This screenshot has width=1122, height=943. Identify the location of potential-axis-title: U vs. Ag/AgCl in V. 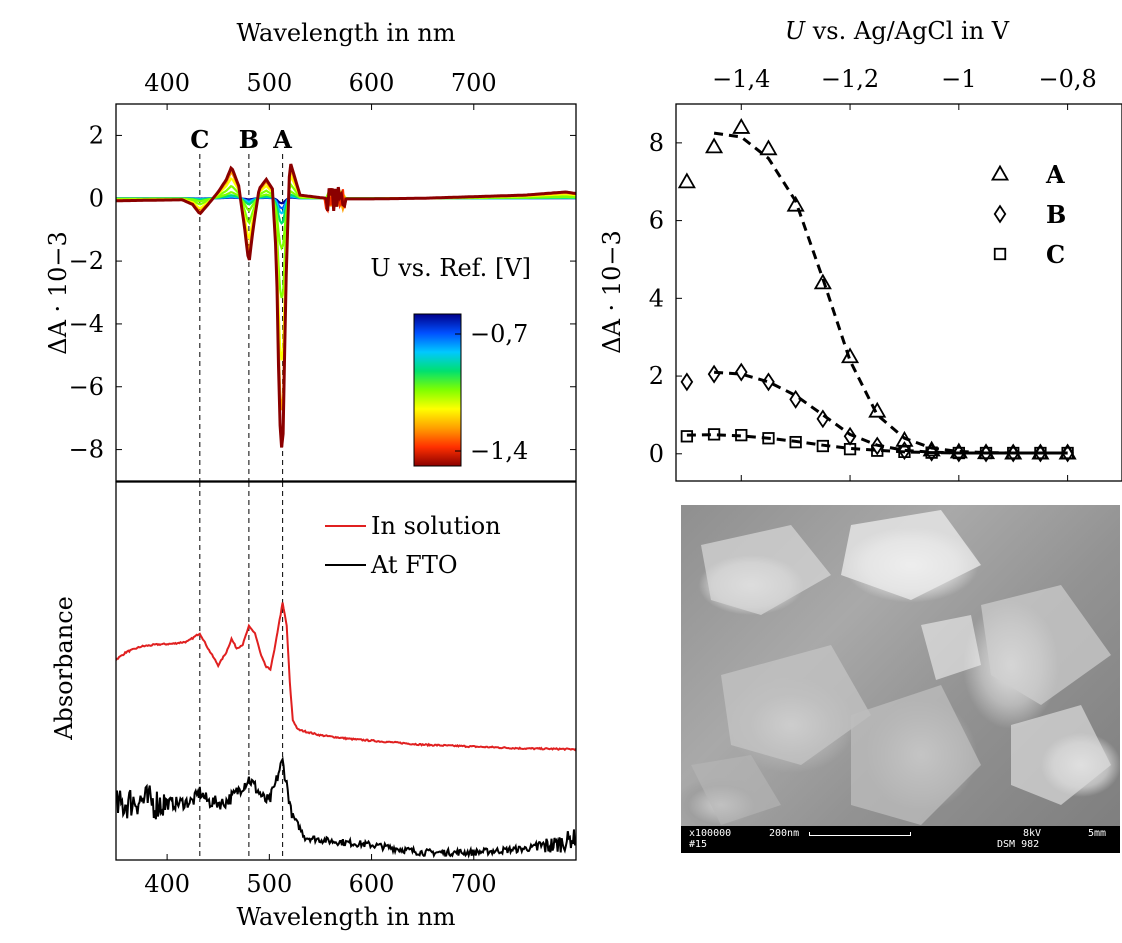
(897, 31).